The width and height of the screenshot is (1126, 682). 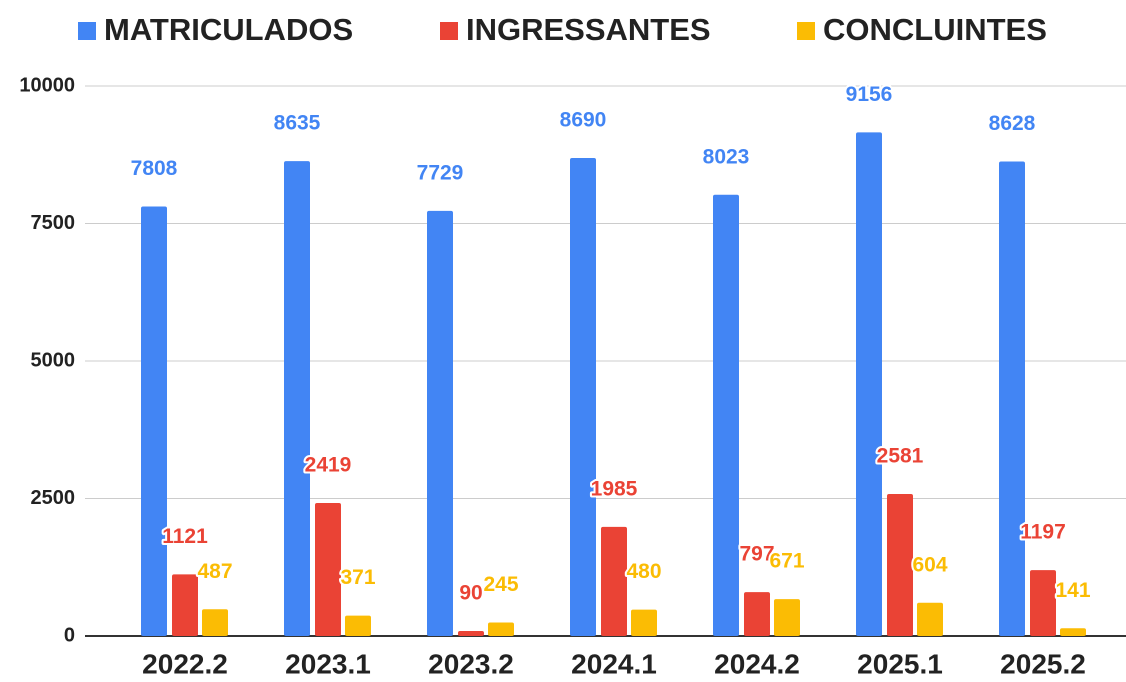 I want to click on data-label: 8690, so click(x=583, y=120).